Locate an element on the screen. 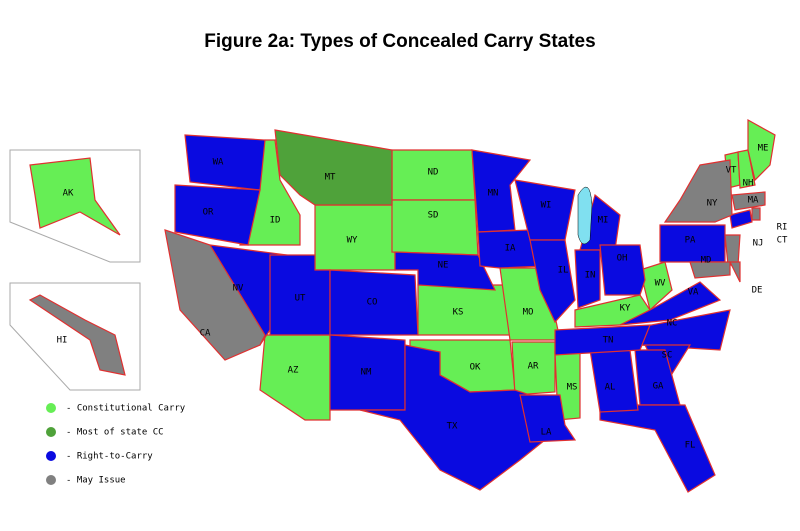  state-label: VA is located at coordinates (693, 293).